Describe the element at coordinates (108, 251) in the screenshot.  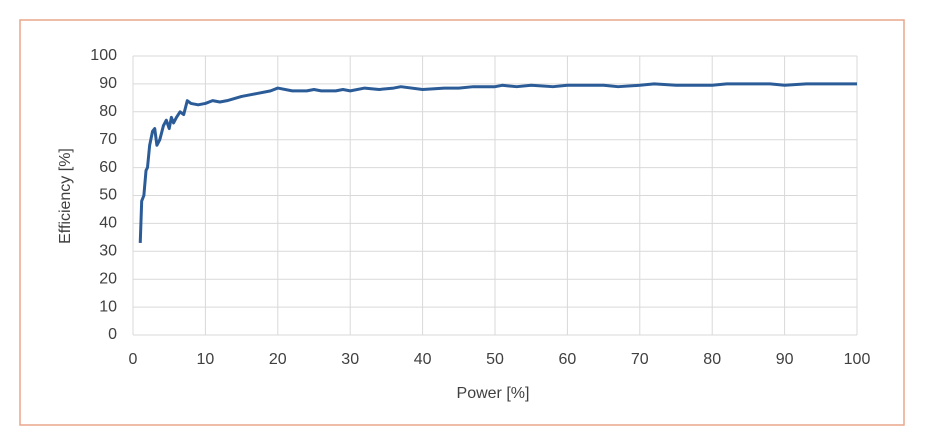
I see `y-tick-label: 30` at that location.